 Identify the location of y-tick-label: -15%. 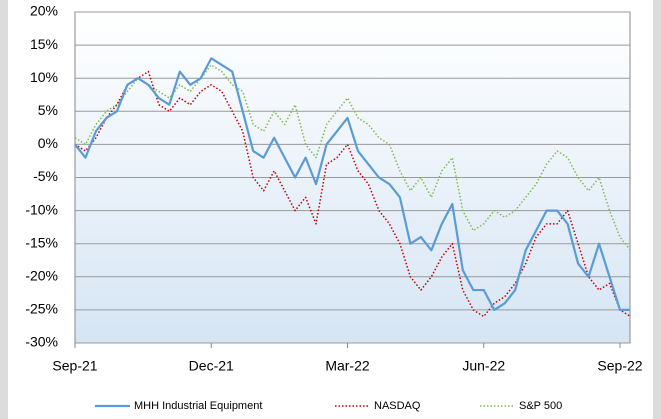
(41, 242).